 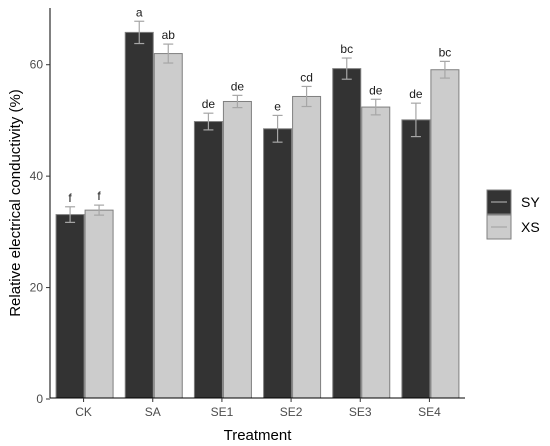 I want to click on y-ticks-group: 0 20 40 60, so click(x=40, y=232).